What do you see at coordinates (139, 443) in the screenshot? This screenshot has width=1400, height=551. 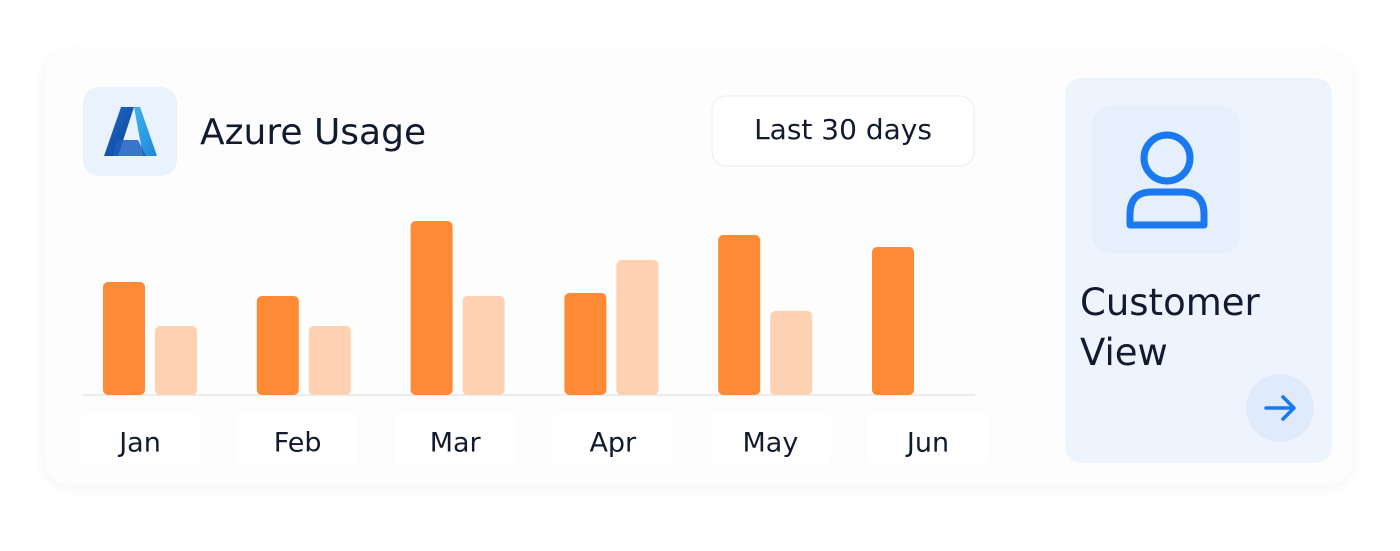 I see `x-tick-label: Jan` at bounding box center [139, 443].